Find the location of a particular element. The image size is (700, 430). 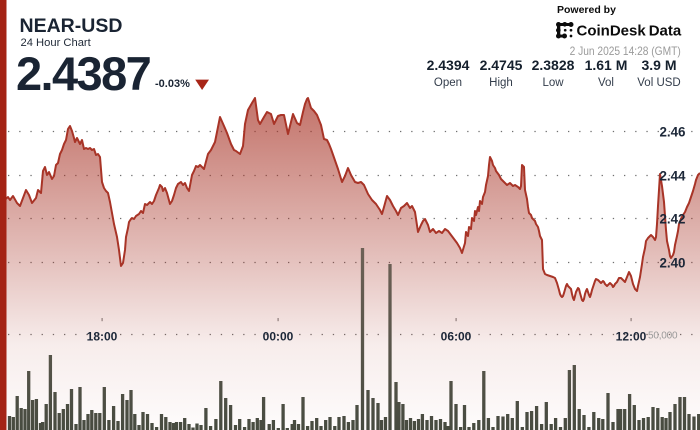

svg-text: 50,000 is located at coordinates (663, 336).